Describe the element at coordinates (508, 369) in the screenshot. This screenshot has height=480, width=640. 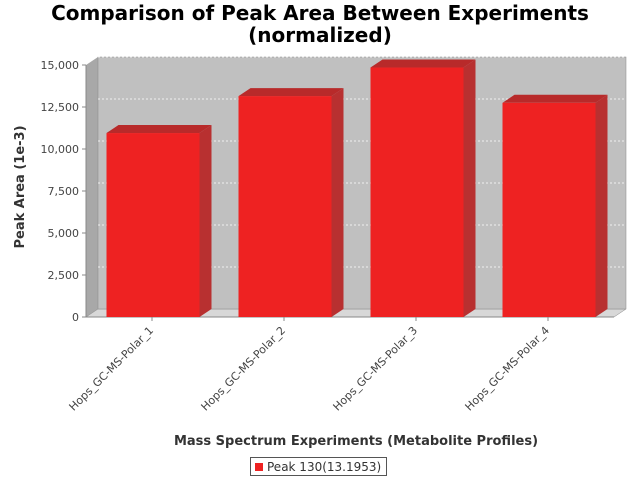
I see `x-tick-label: Hops_GC-MS-Polar_4` at that location.